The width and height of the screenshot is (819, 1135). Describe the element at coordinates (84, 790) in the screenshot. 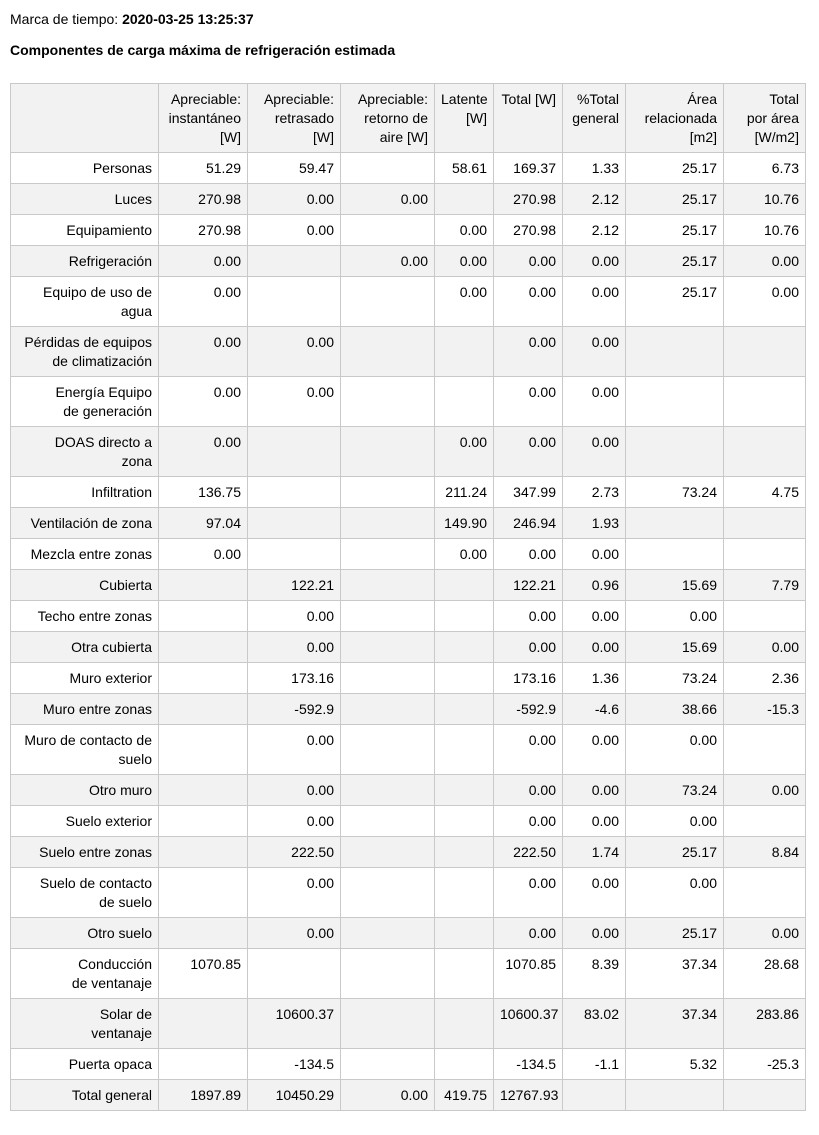

I see `row-label: Otro muro` at that location.